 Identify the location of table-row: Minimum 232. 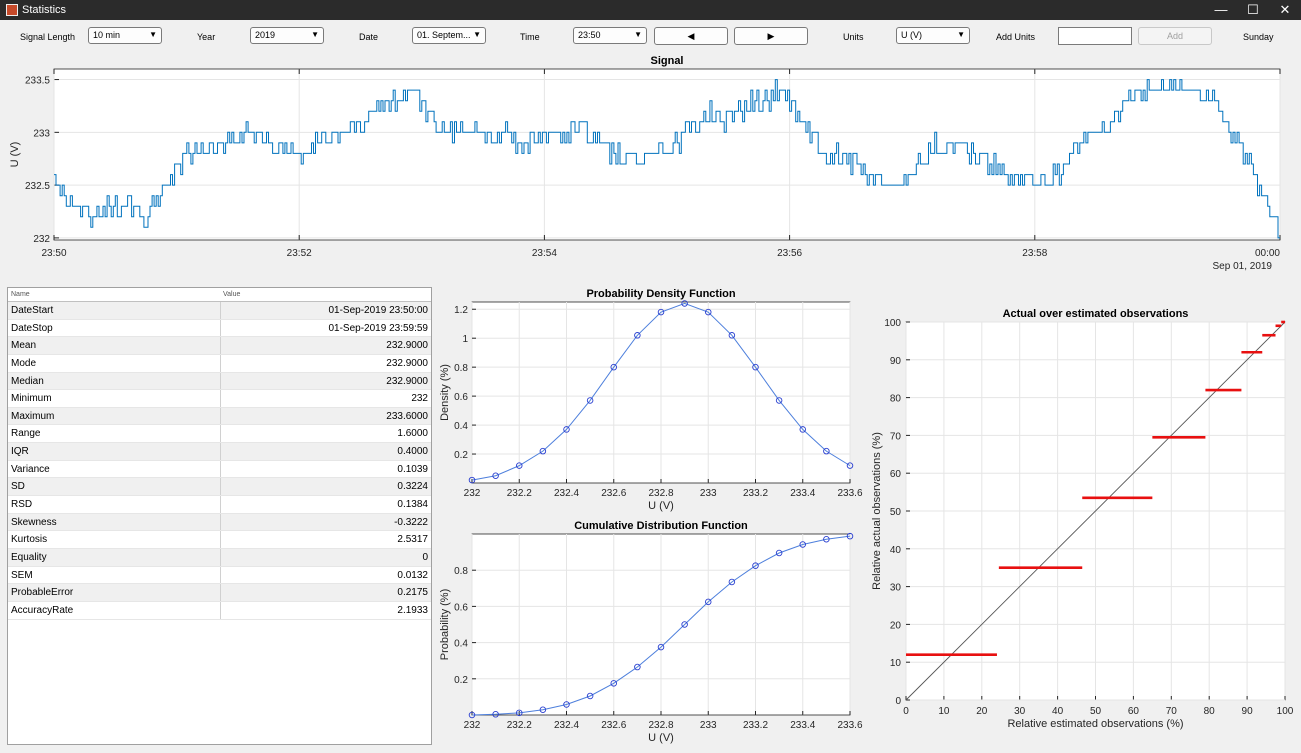
(219, 399).